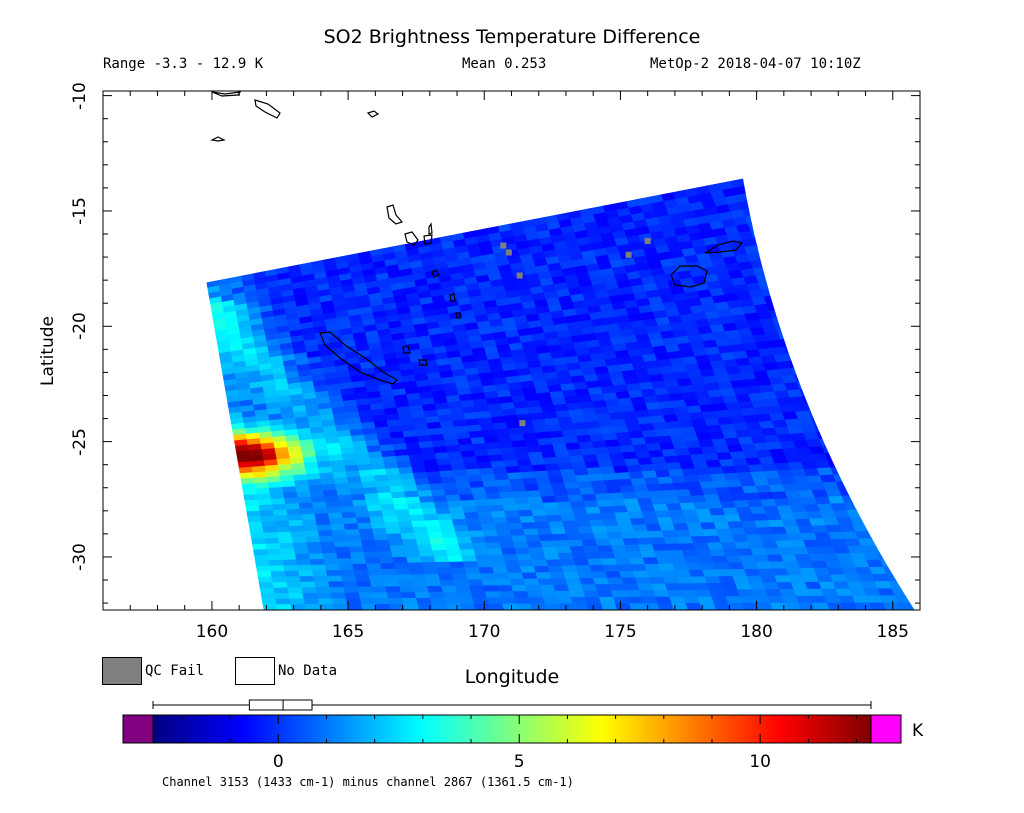 This screenshot has width=1024, height=813. Describe the element at coordinates (504, 64) in the screenshot. I see `mean-label: Mean 0.253` at that location.